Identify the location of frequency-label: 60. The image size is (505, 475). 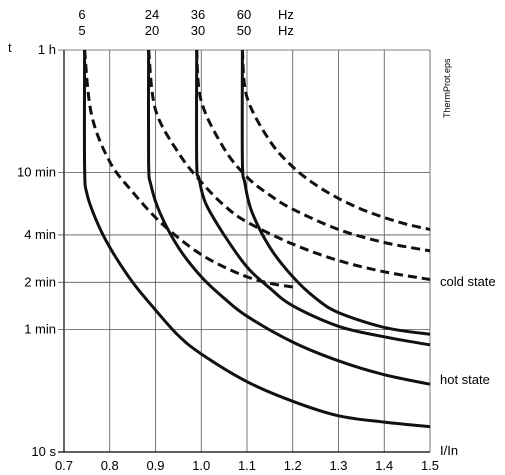
(244, 14).